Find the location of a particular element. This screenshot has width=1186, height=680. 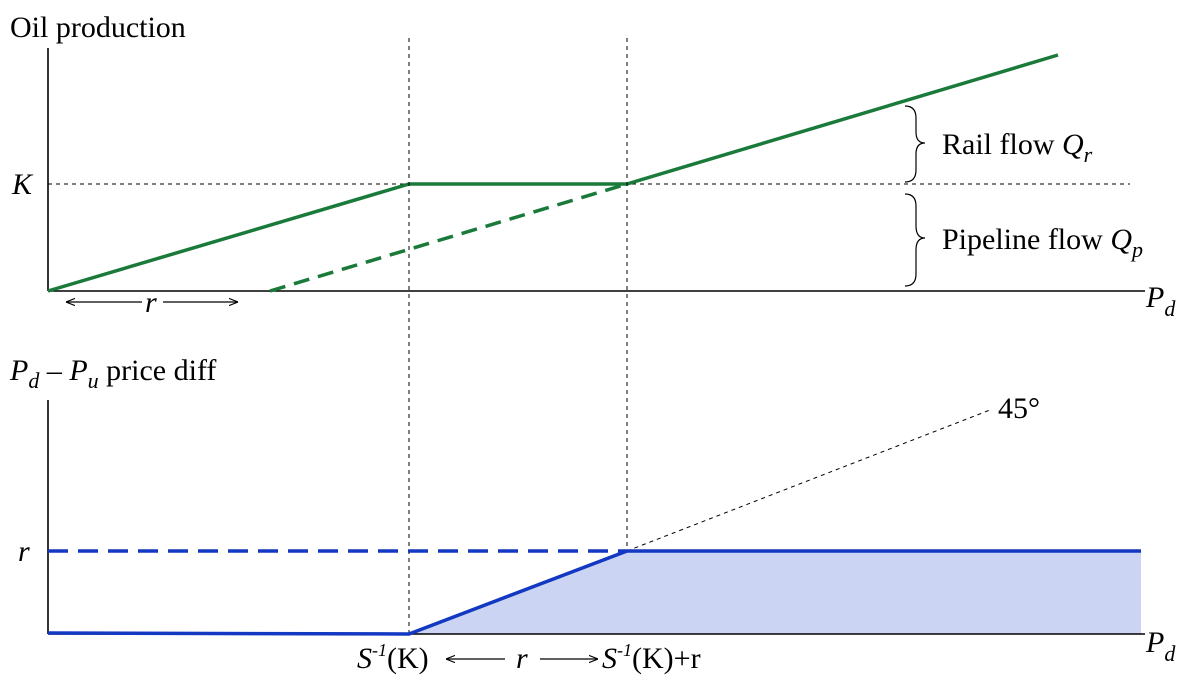

bottom-y-axis-title: Pd – Pu price diff is located at coordinates (112, 373).